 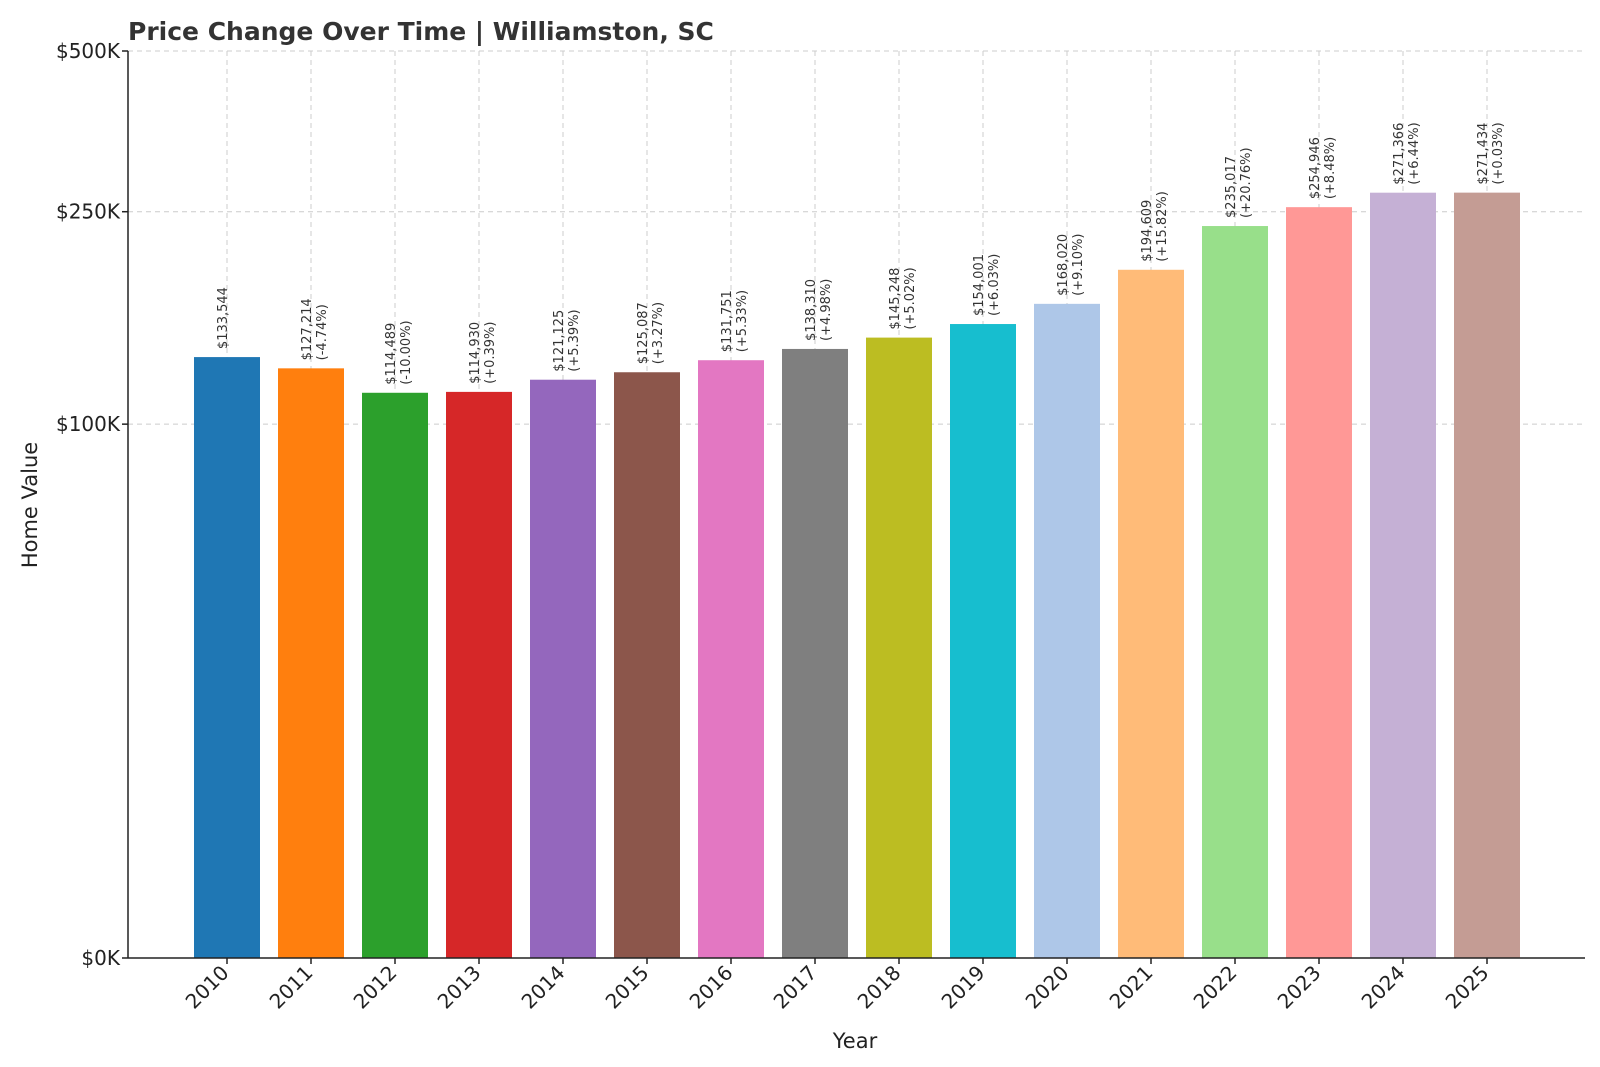 I want to click on x-tick-label: 2012, so click(x=375, y=987).